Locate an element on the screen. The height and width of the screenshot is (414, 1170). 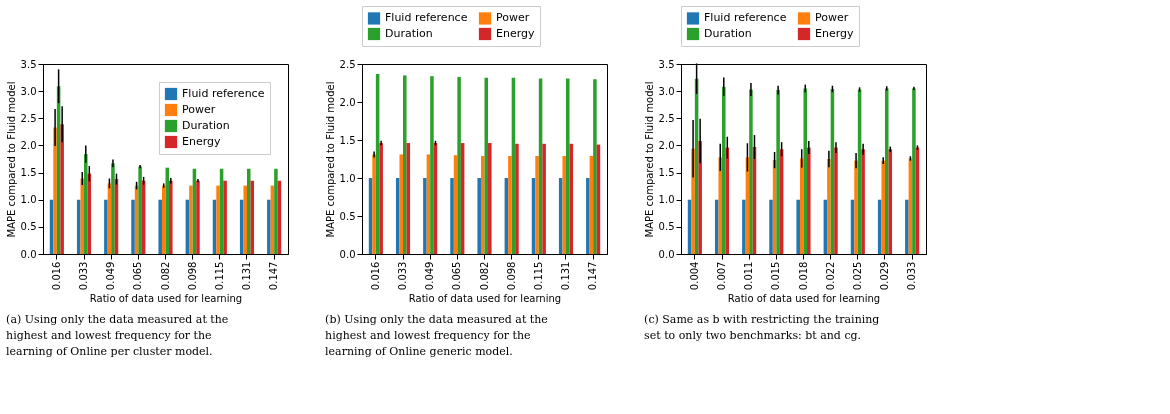
x-tick-label: 0.011 is located at coordinates (749, 276).